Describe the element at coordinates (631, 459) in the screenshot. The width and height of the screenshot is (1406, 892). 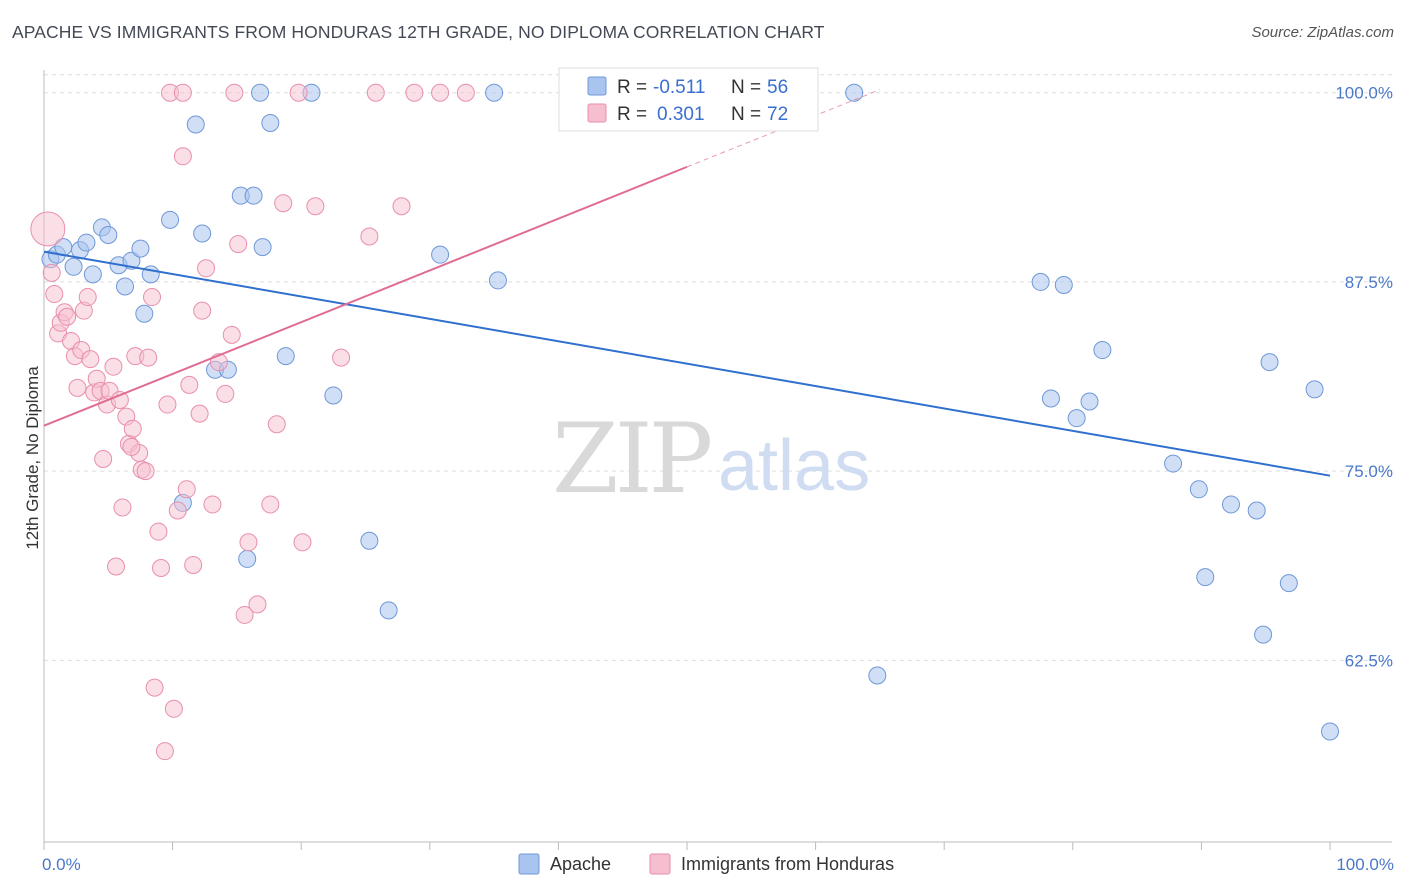
I see `watermark-zip: ZIP` at that location.